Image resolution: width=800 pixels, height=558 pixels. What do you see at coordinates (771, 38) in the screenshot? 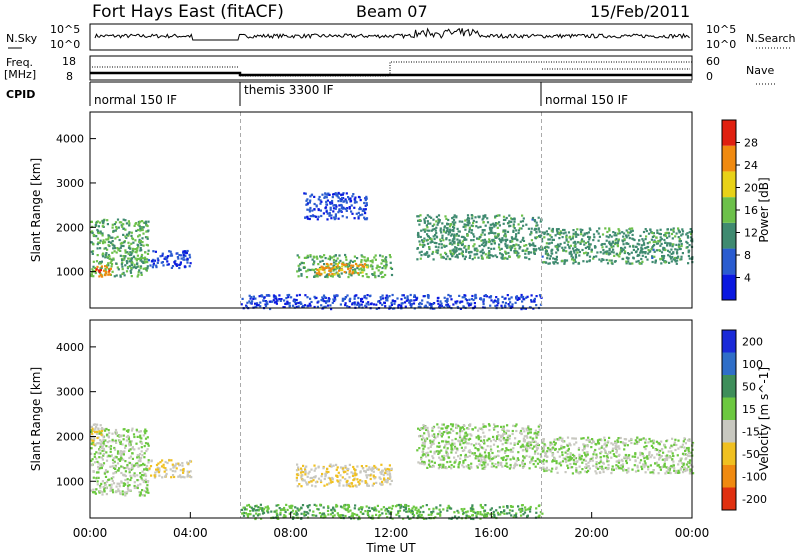
I see `nsearch-label: N.Search` at bounding box center [771, 38].